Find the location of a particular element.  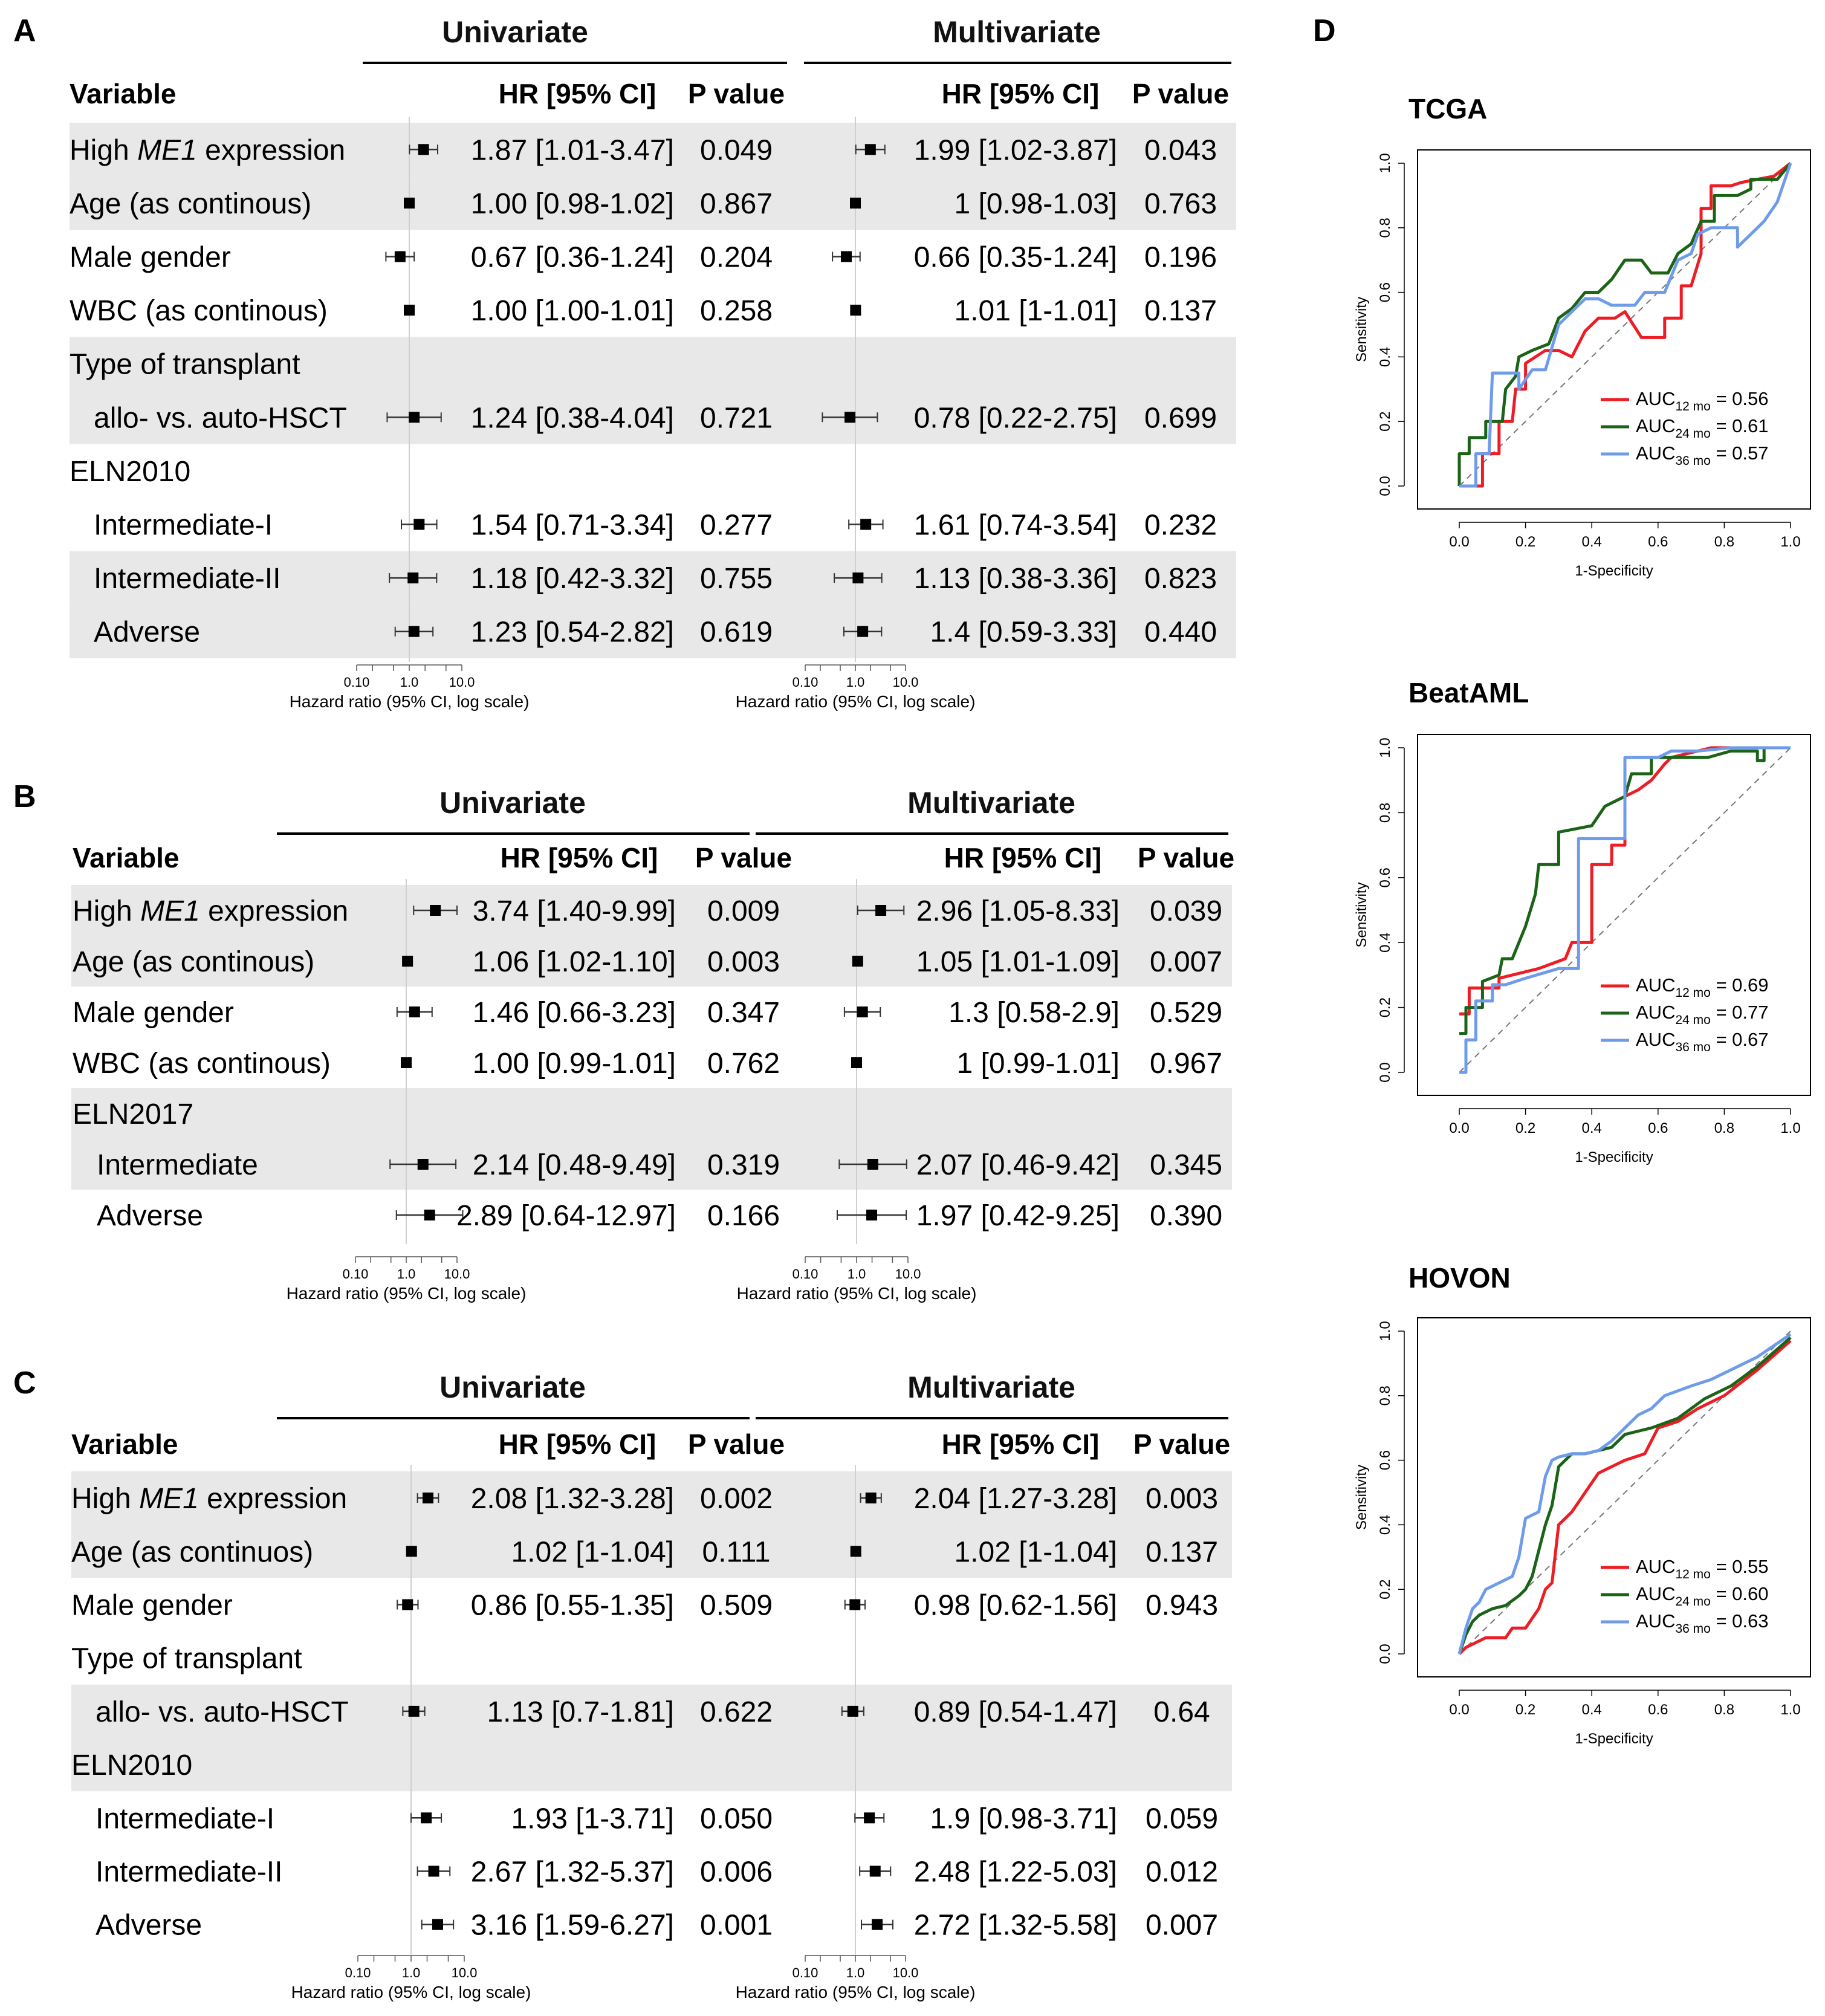

p-value: 0.204 is located at coordinates (737, 258).